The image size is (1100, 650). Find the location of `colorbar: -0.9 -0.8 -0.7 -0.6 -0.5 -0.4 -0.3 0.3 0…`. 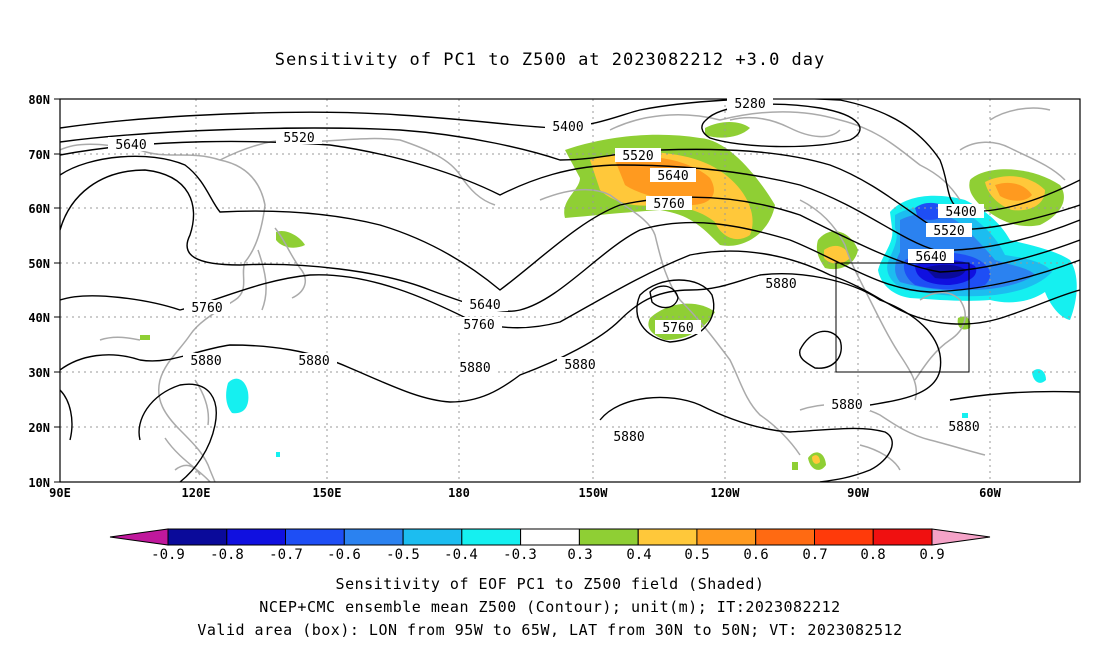

colorbar: -0.9 -0.8 -0.7 -0.6 -0.5 -0.4 -0.3 0.3 0… is located at coordinates (550, 545).